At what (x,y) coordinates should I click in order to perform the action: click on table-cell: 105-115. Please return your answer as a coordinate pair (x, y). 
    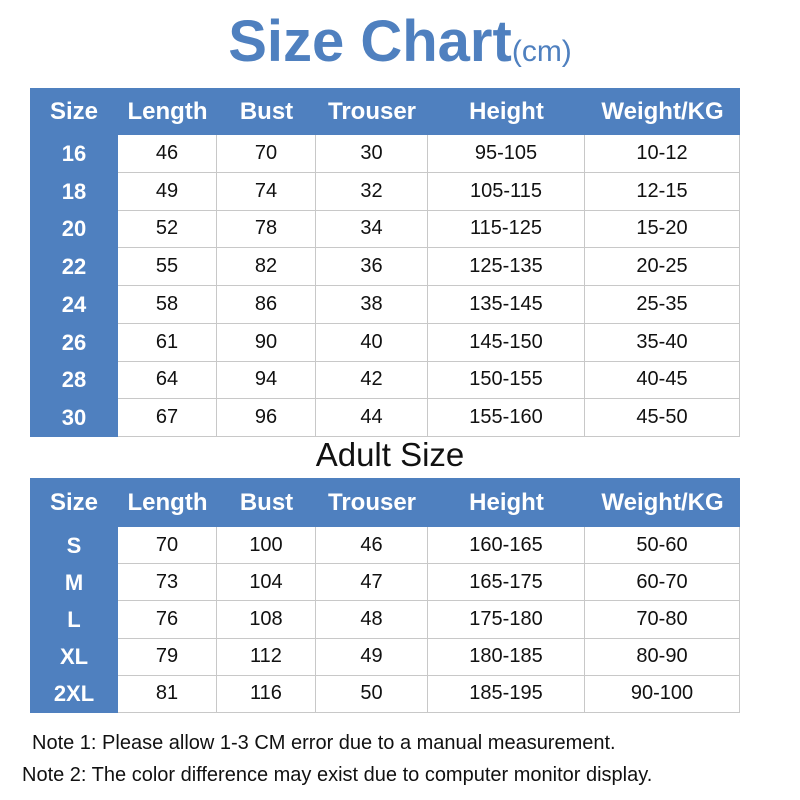
    Looking at the image, I should click on (506, 191).